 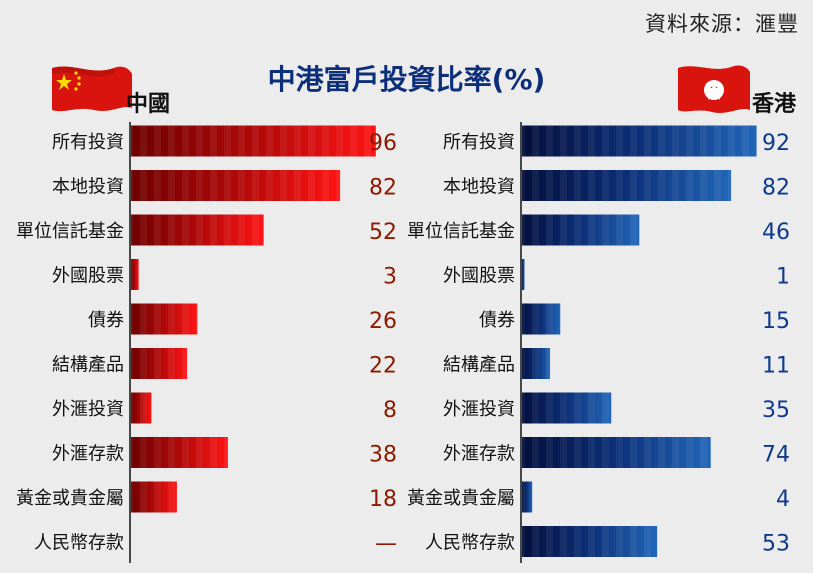 What do you see at coordinates (383, 321) in the screenshot?
I see `value-label: 26` at bounding box center [383, 321].